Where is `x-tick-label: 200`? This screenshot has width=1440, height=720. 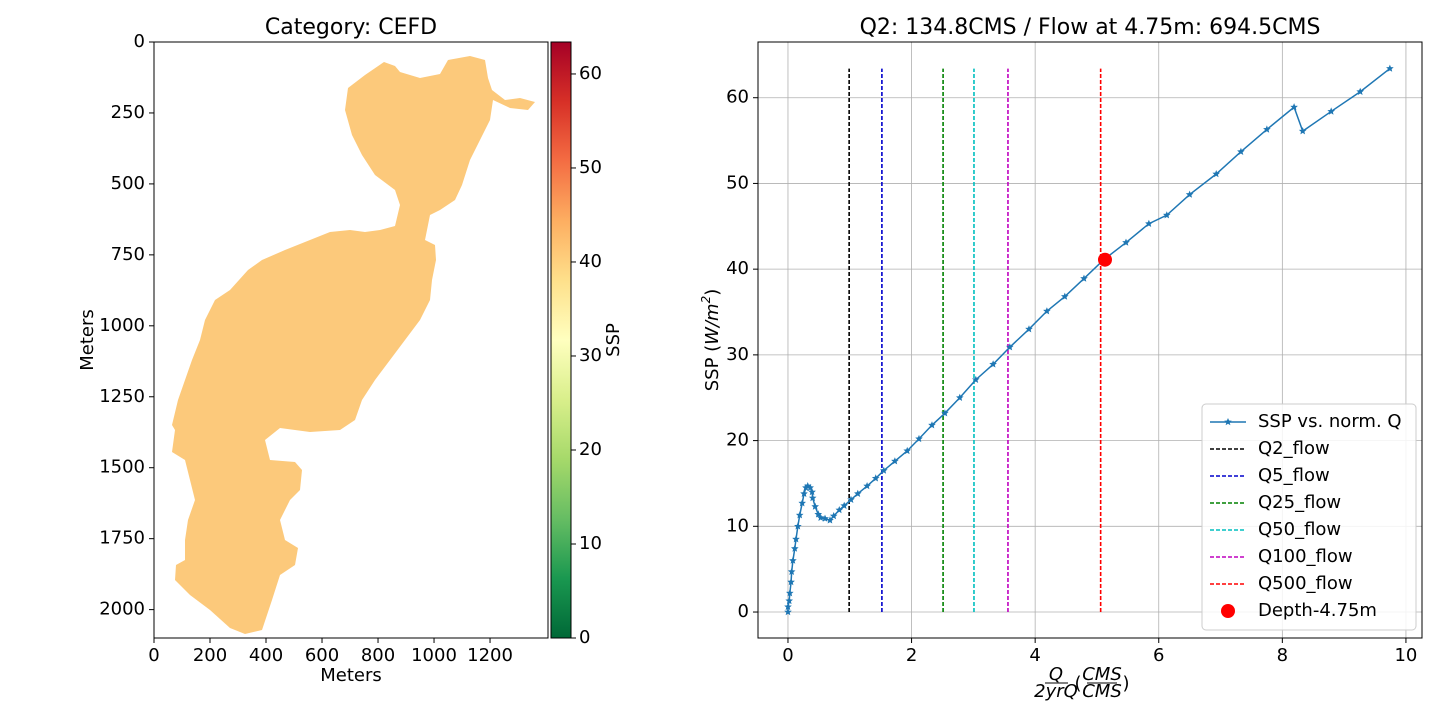 x-tick-label: 200 is located at coordinates (210, 655).